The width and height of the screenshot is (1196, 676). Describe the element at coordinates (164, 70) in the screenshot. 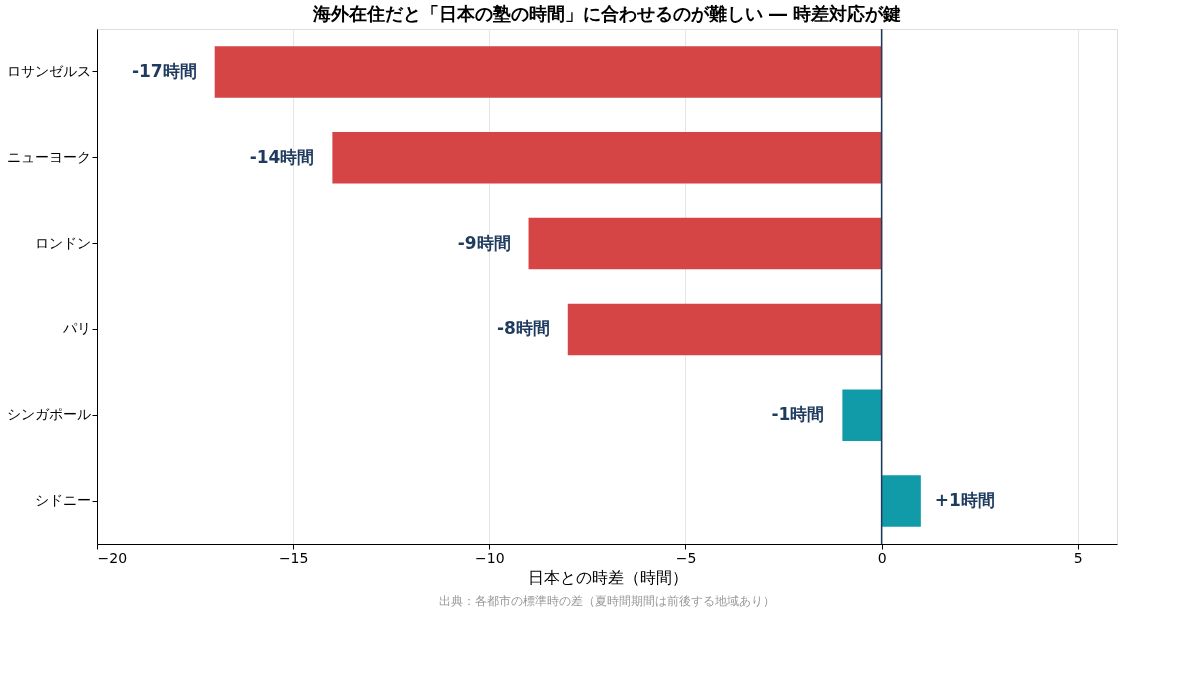

I see `data-label: -17時間` at that location.